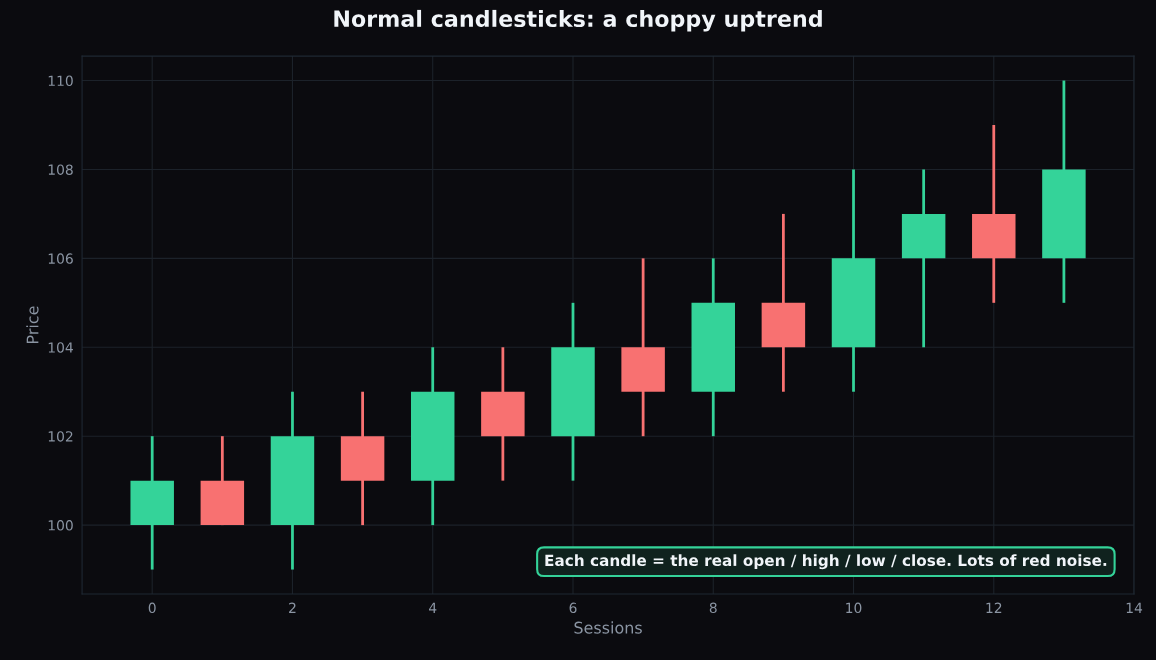 Image resolution: width=1156 pixels, height=660 pixels. Describe the element at coordinates (432, 607) in the screenshot. I see `x-tick-label: 4` at that location.